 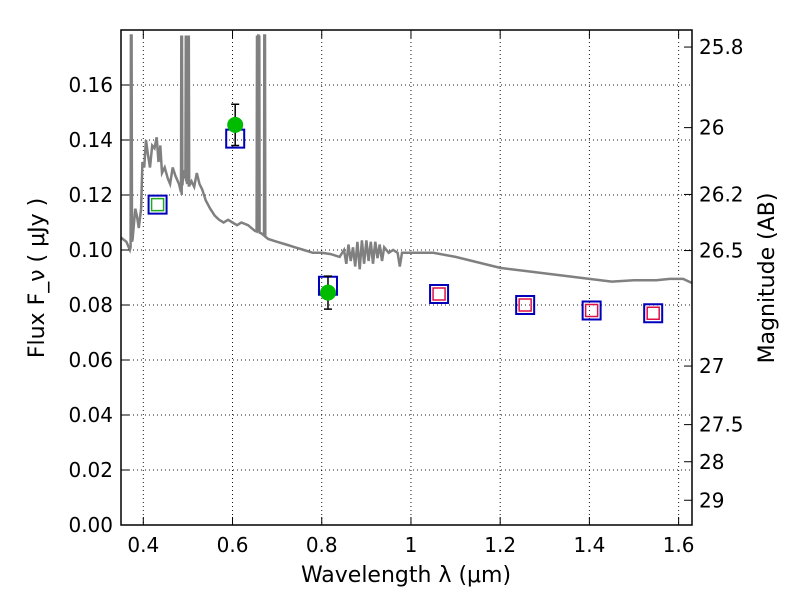 I want to click on x-tick-label: 1.2, so click(x=500, y=545).